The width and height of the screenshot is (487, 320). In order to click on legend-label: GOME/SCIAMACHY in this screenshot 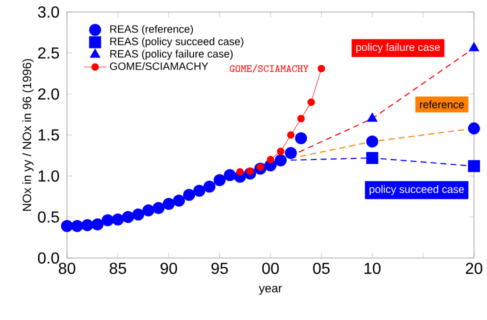, I will do `click(159, 66)`.